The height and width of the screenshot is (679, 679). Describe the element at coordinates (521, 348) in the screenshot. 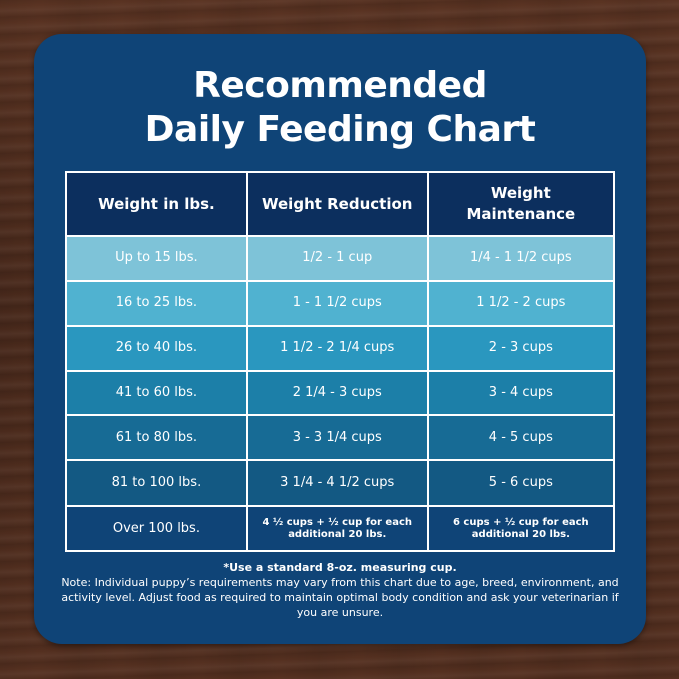

I see `maintenance-cell: 2 - 3 cups` at that location.